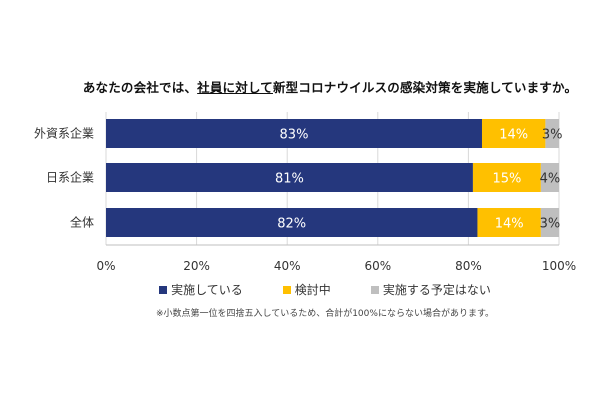 The width and height of the screenshot is (600, 400). I want to click on category-label: 日系企業, so click(70, 177).